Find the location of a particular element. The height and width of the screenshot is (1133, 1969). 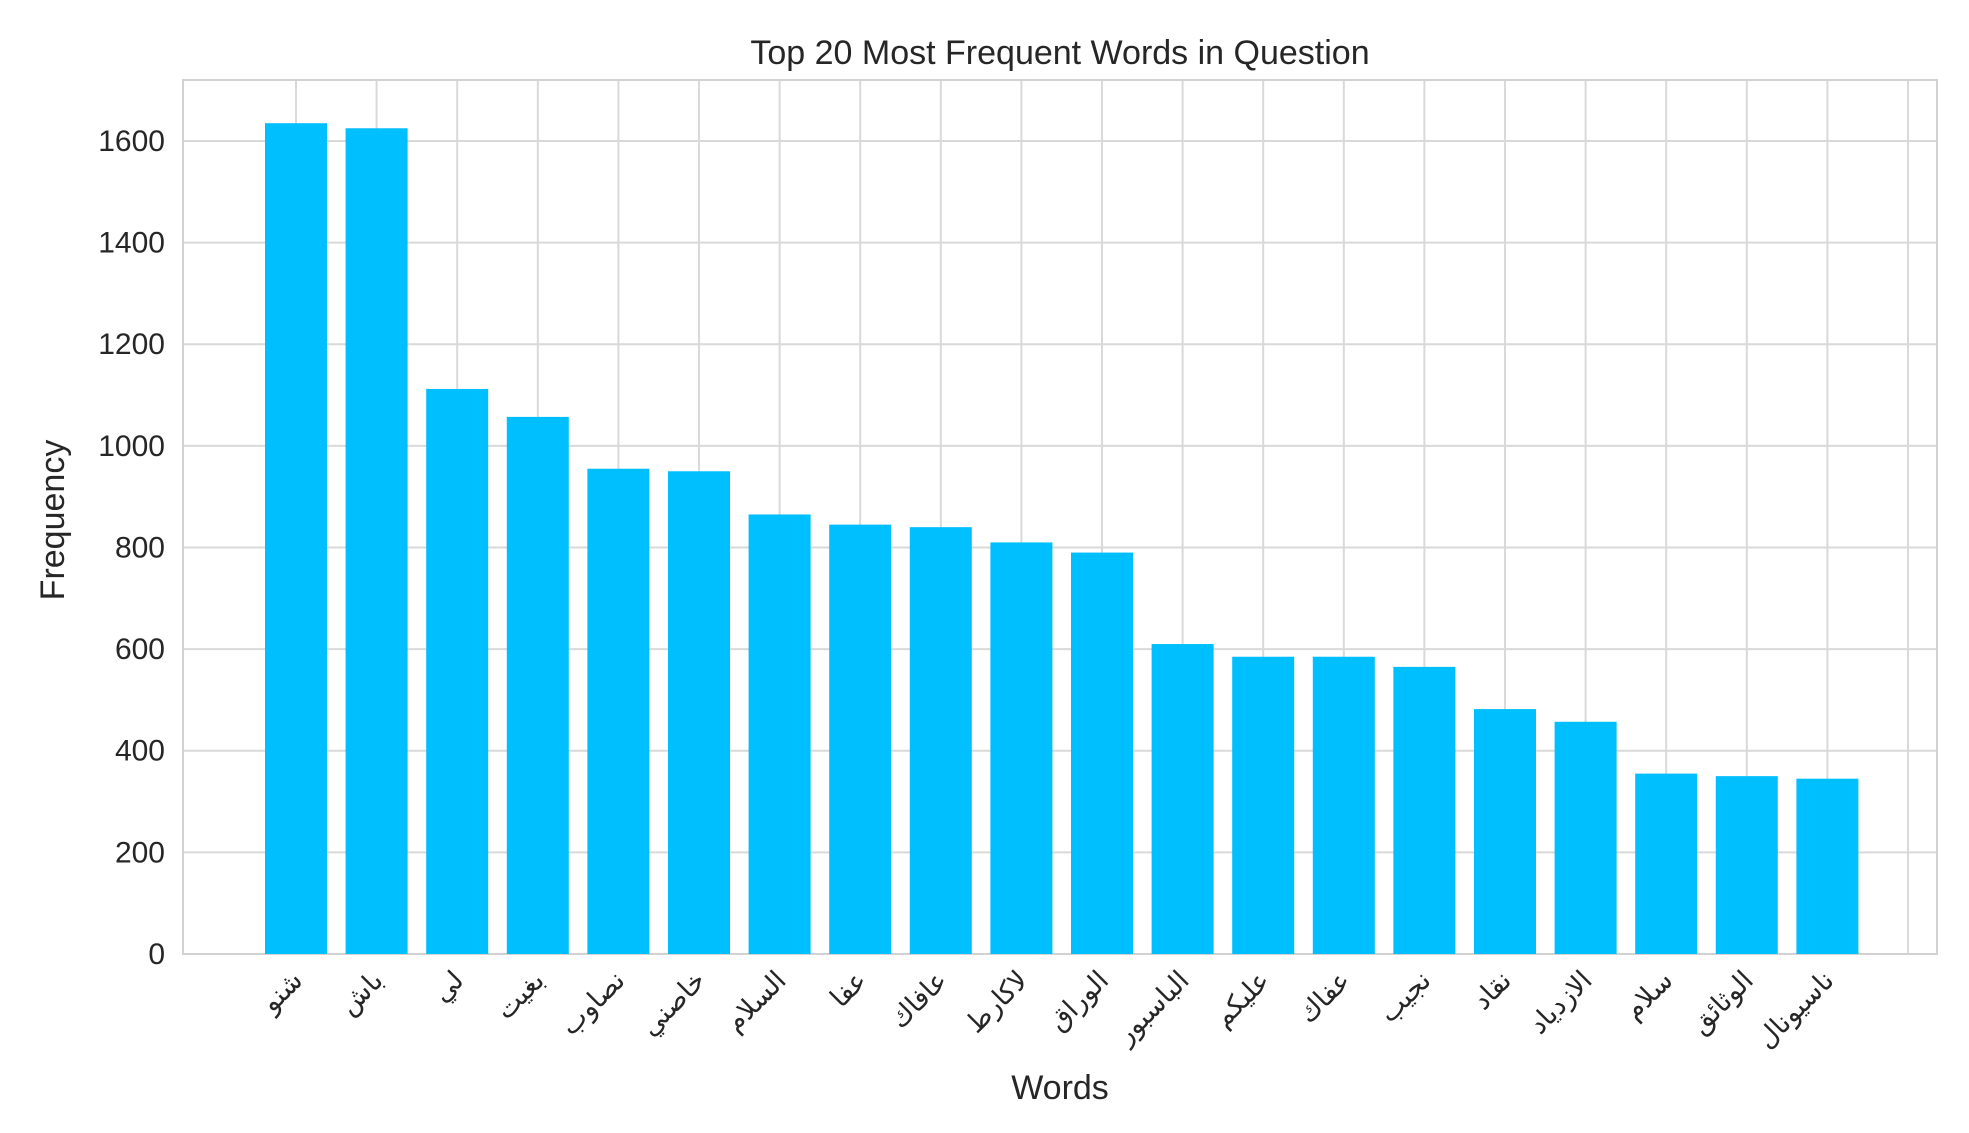

x-tick-label: السلام is located at coordinates (755, 1001).